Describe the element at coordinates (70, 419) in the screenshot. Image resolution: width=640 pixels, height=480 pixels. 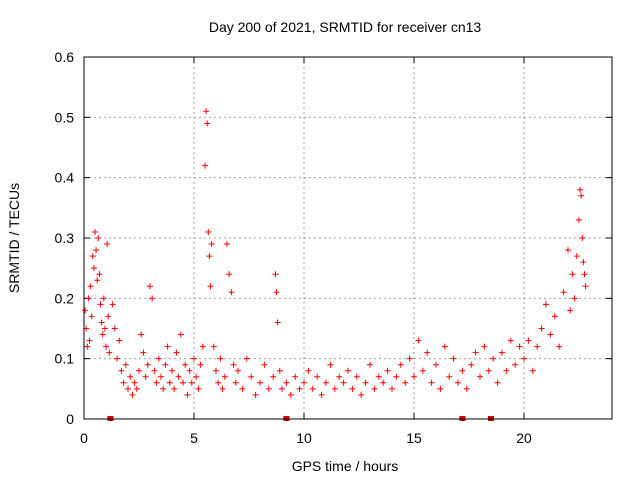
I see `y-tick-label: 0` at that location.